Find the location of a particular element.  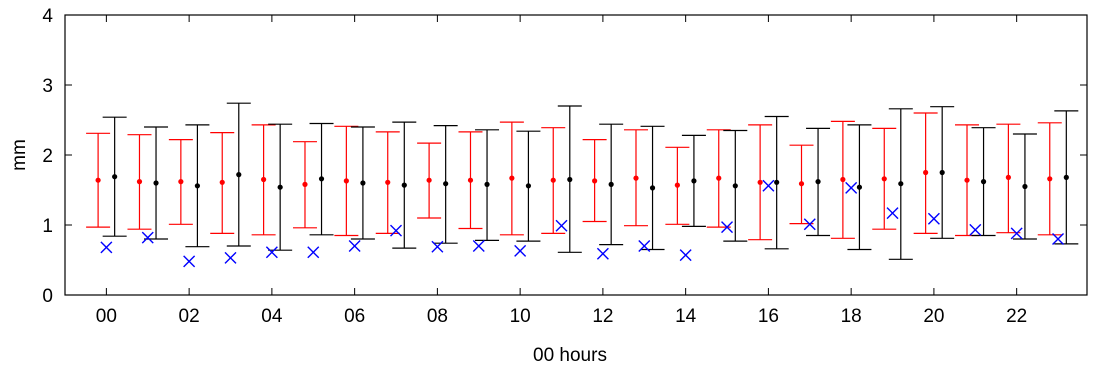

x-tick-label: 04 is located at coordinates (272, 316).